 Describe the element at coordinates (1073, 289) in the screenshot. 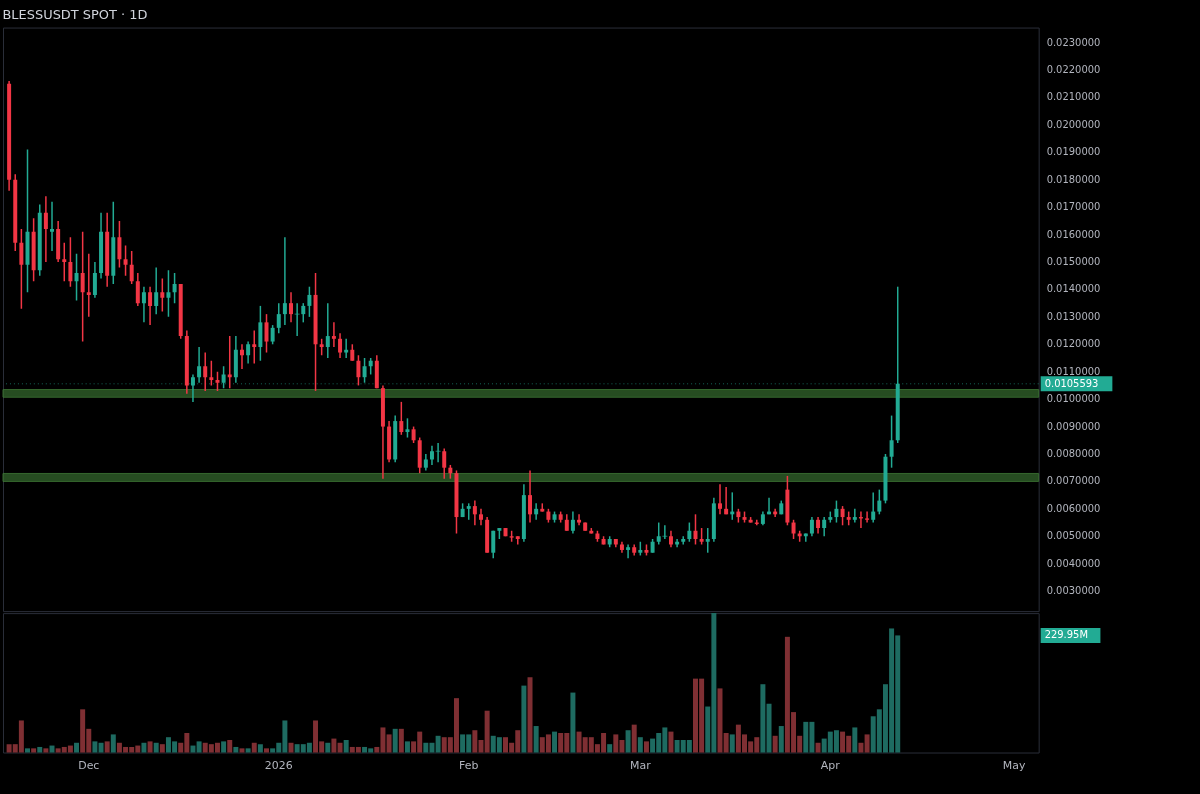

I see `y-tick-label: 0.0140000` at that location.